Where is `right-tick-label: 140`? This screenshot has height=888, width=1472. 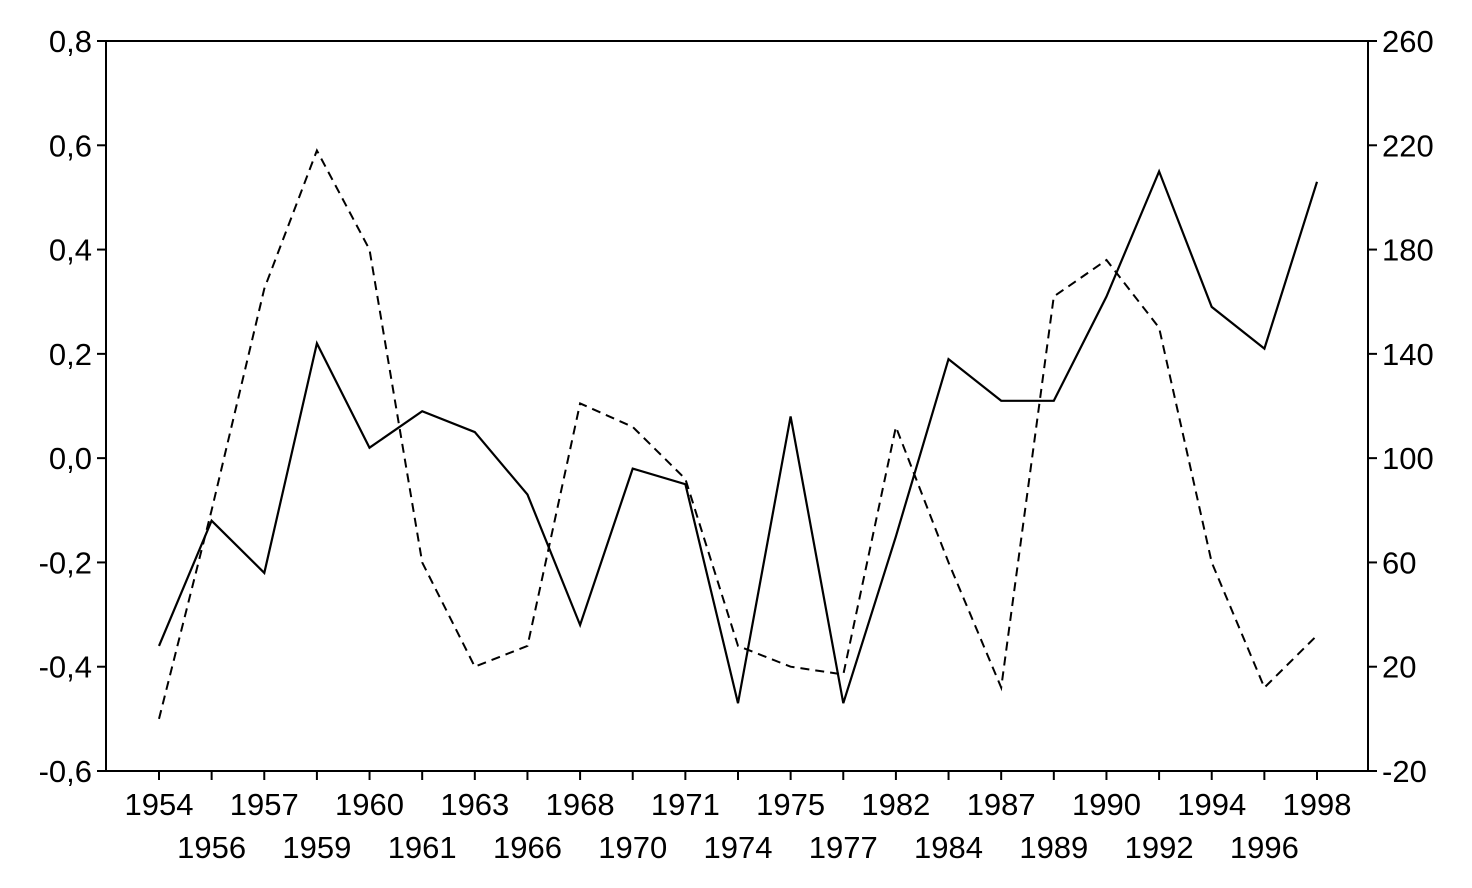
right-tick-label: 140 is located at coordinates (1408, 354).